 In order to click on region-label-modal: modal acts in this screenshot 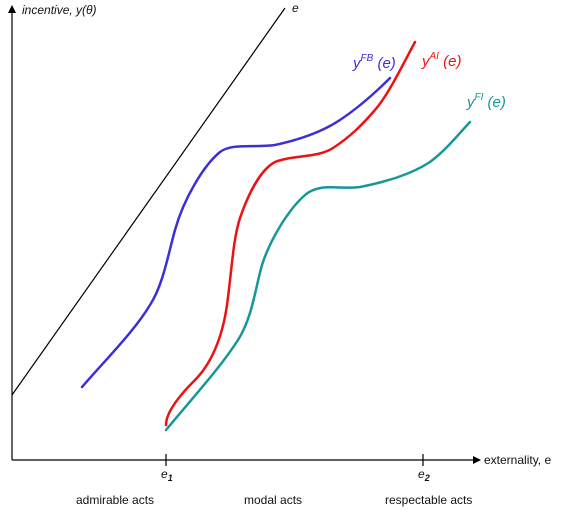, I will do `click(273, 500)`.